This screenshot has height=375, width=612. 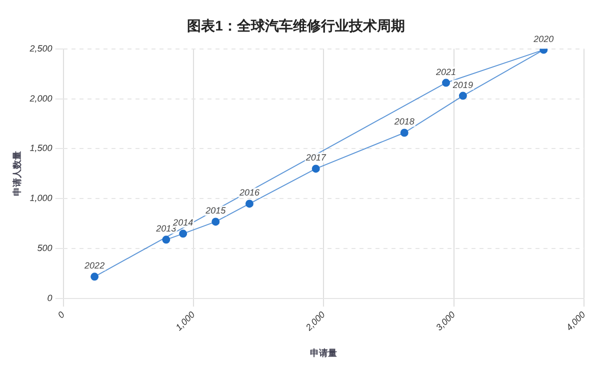 What do you see at coordinates (462, 85) in the screenshot?
I see `annotation: 2019` at bounding box center [462, 85].